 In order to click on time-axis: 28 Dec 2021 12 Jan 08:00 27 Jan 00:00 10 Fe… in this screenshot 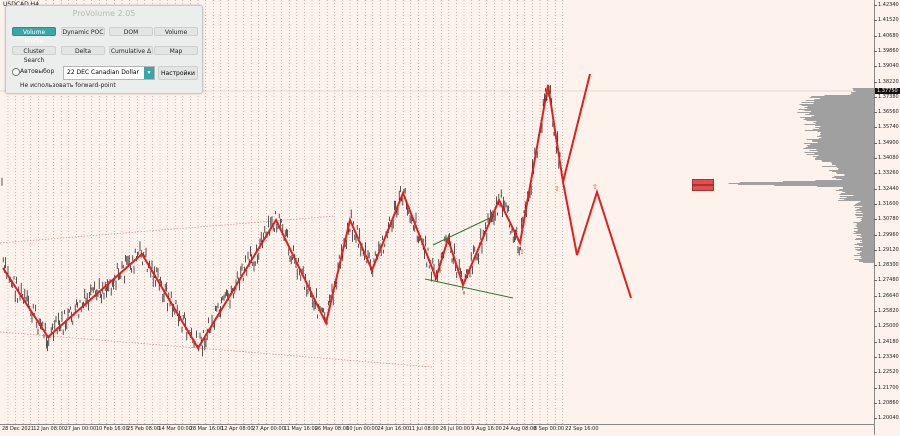, I will do `click(437, 430)`.